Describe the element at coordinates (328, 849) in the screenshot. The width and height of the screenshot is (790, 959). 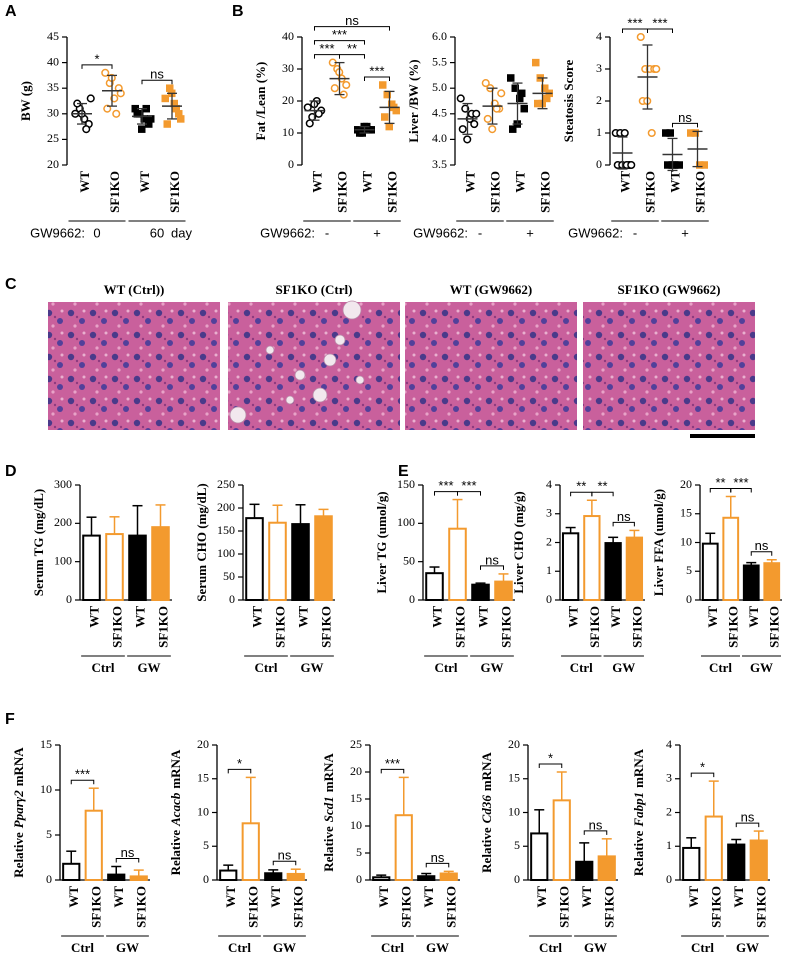
I see `y-axis-label-part: Relative` at that location.